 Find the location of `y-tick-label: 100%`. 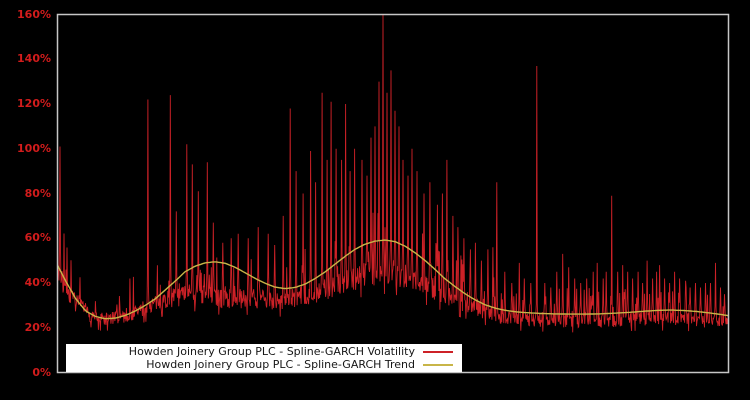

y-tick-label: 100% is located at coordinates (34, 148).